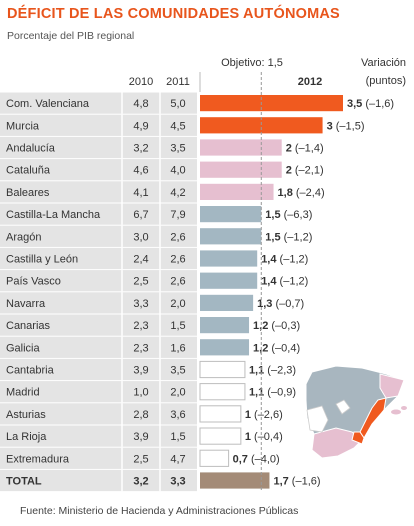  I want to click on header-2011: 2011, so click(178, 82).